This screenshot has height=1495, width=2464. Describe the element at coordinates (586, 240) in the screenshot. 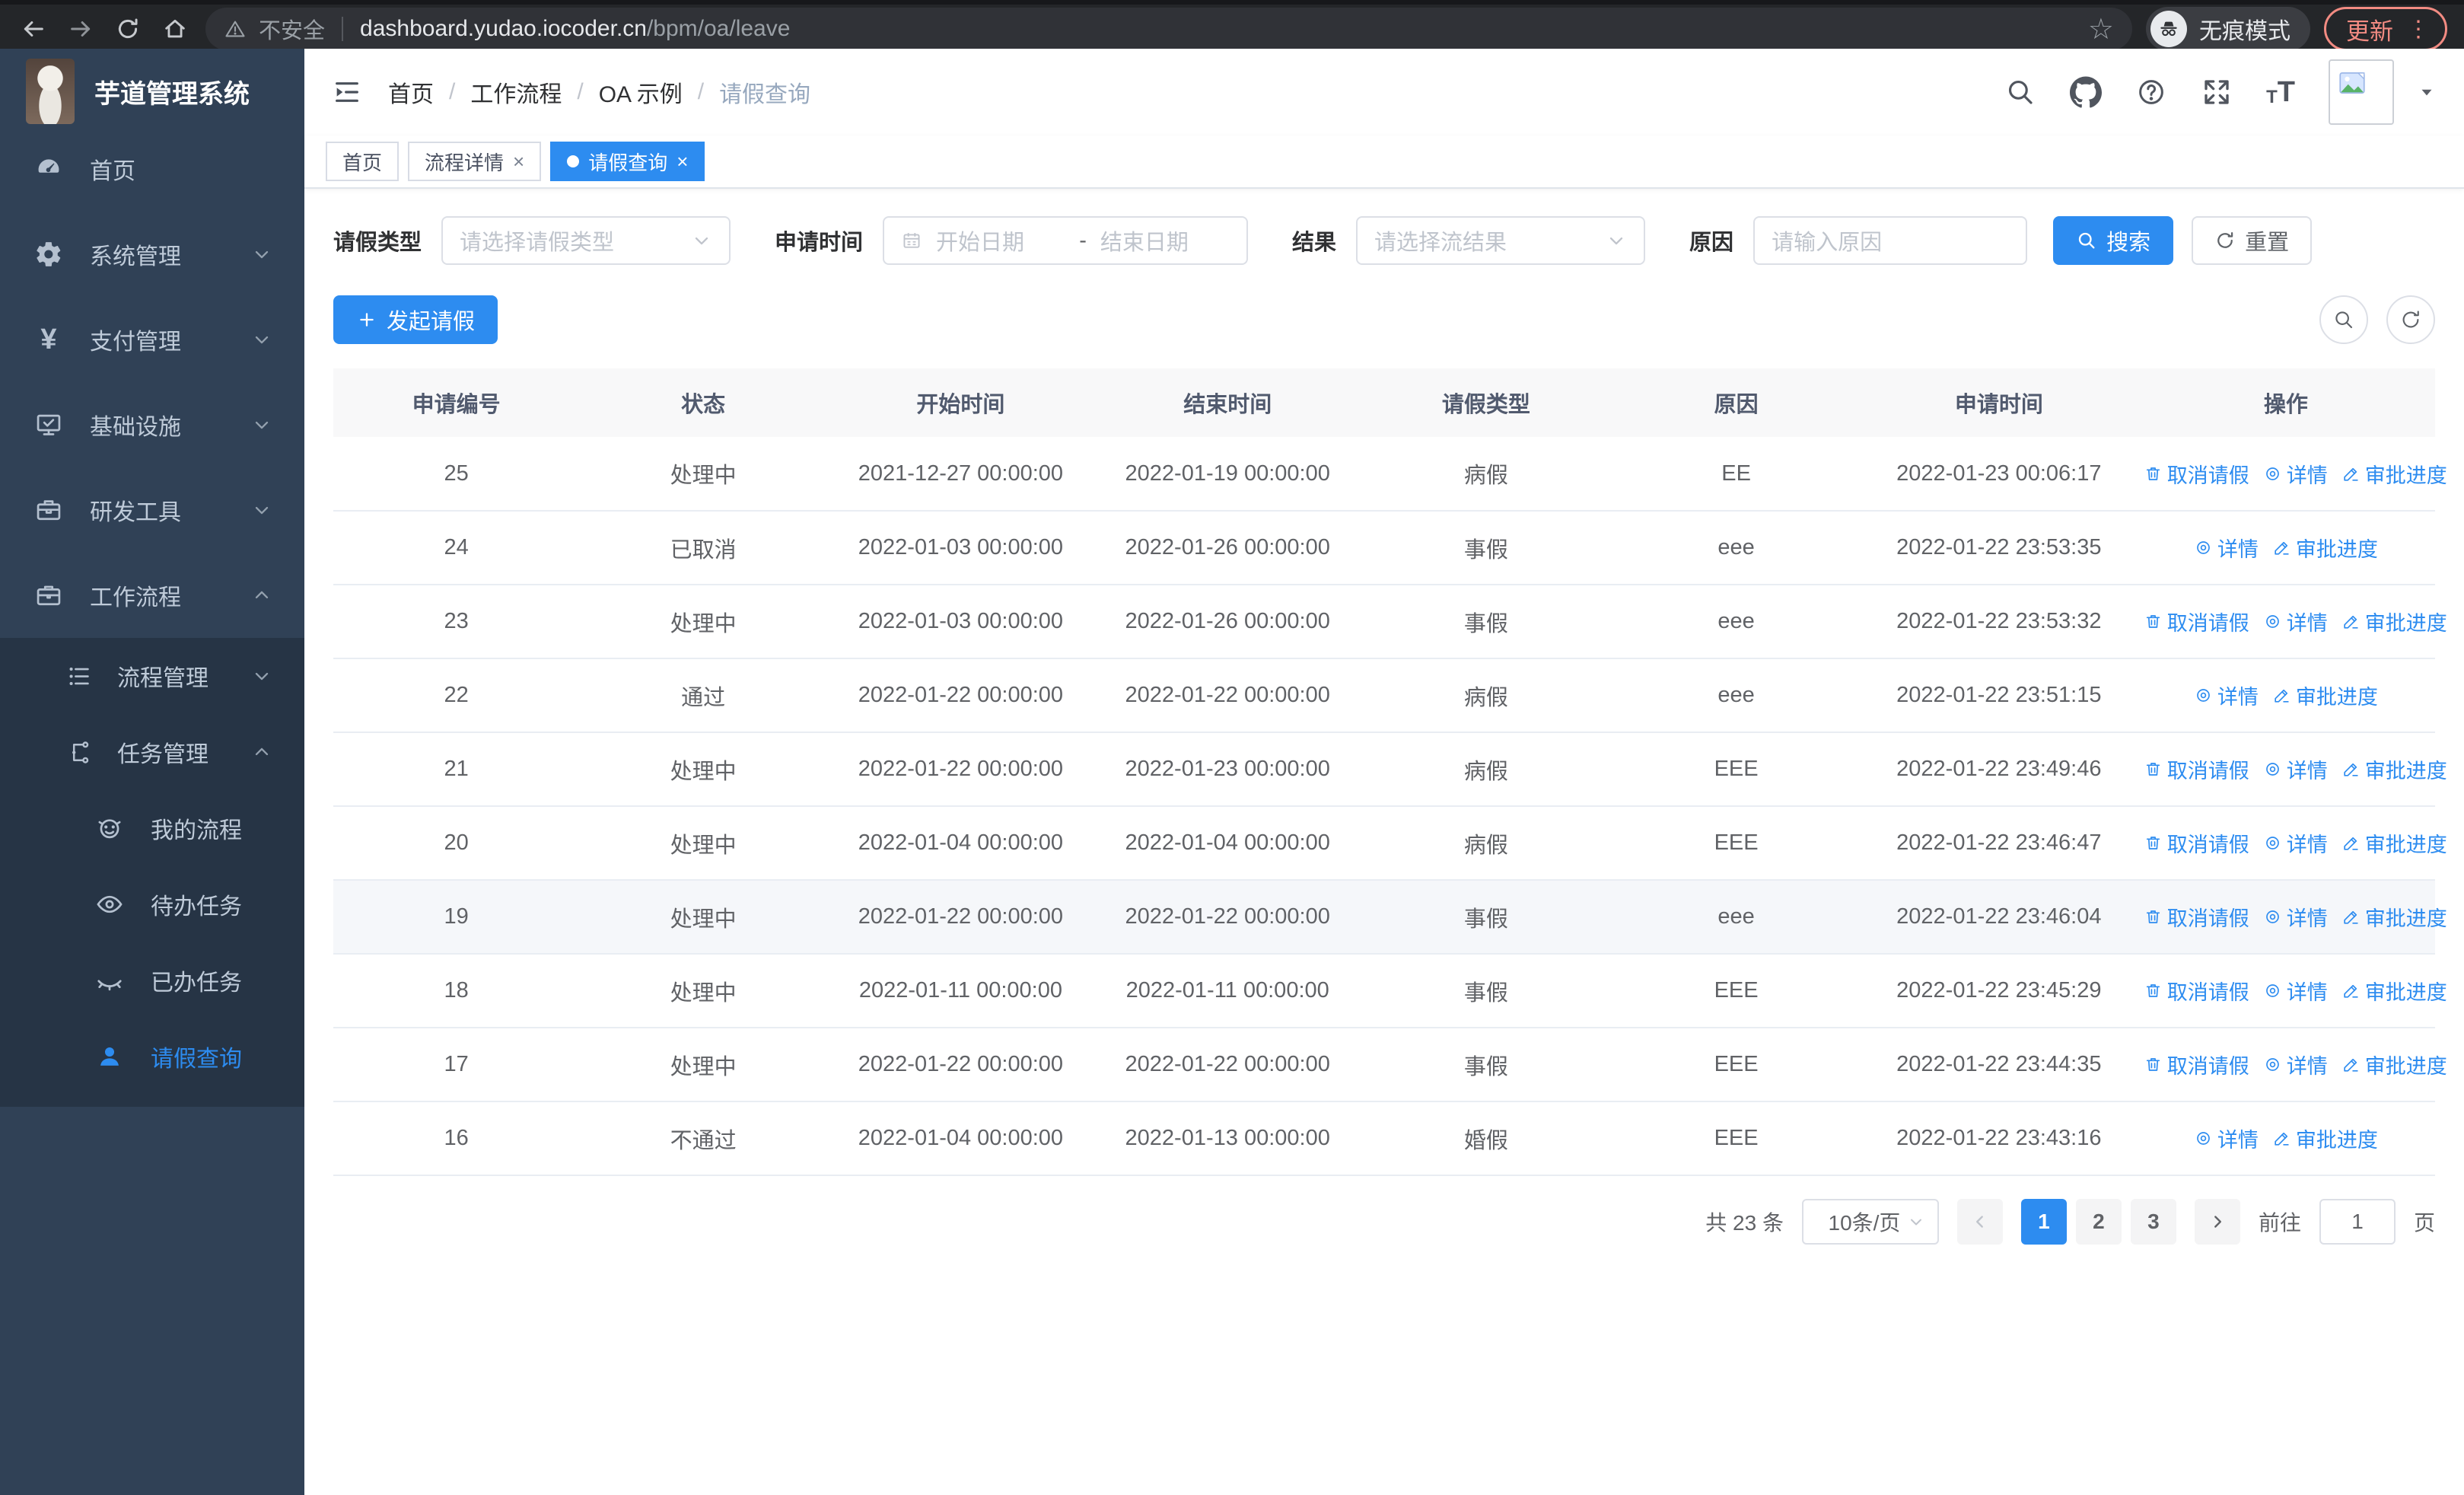

I see `leave-type-select: 请选择请假类型` at that location.